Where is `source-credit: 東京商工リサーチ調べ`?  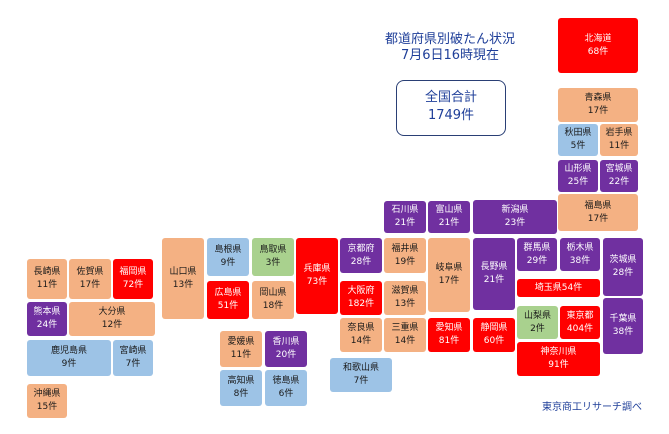
source-credit: 東京商工リサーチ調べ is located at coordinates (592, 407).